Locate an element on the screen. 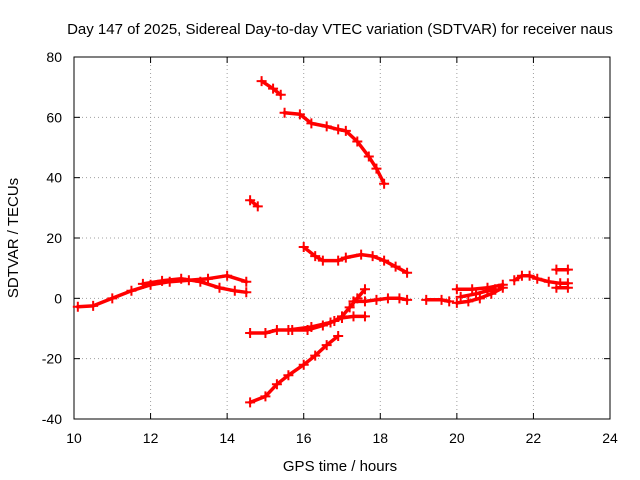  x-tick-label: 12 is located at coordinates (151, 438).